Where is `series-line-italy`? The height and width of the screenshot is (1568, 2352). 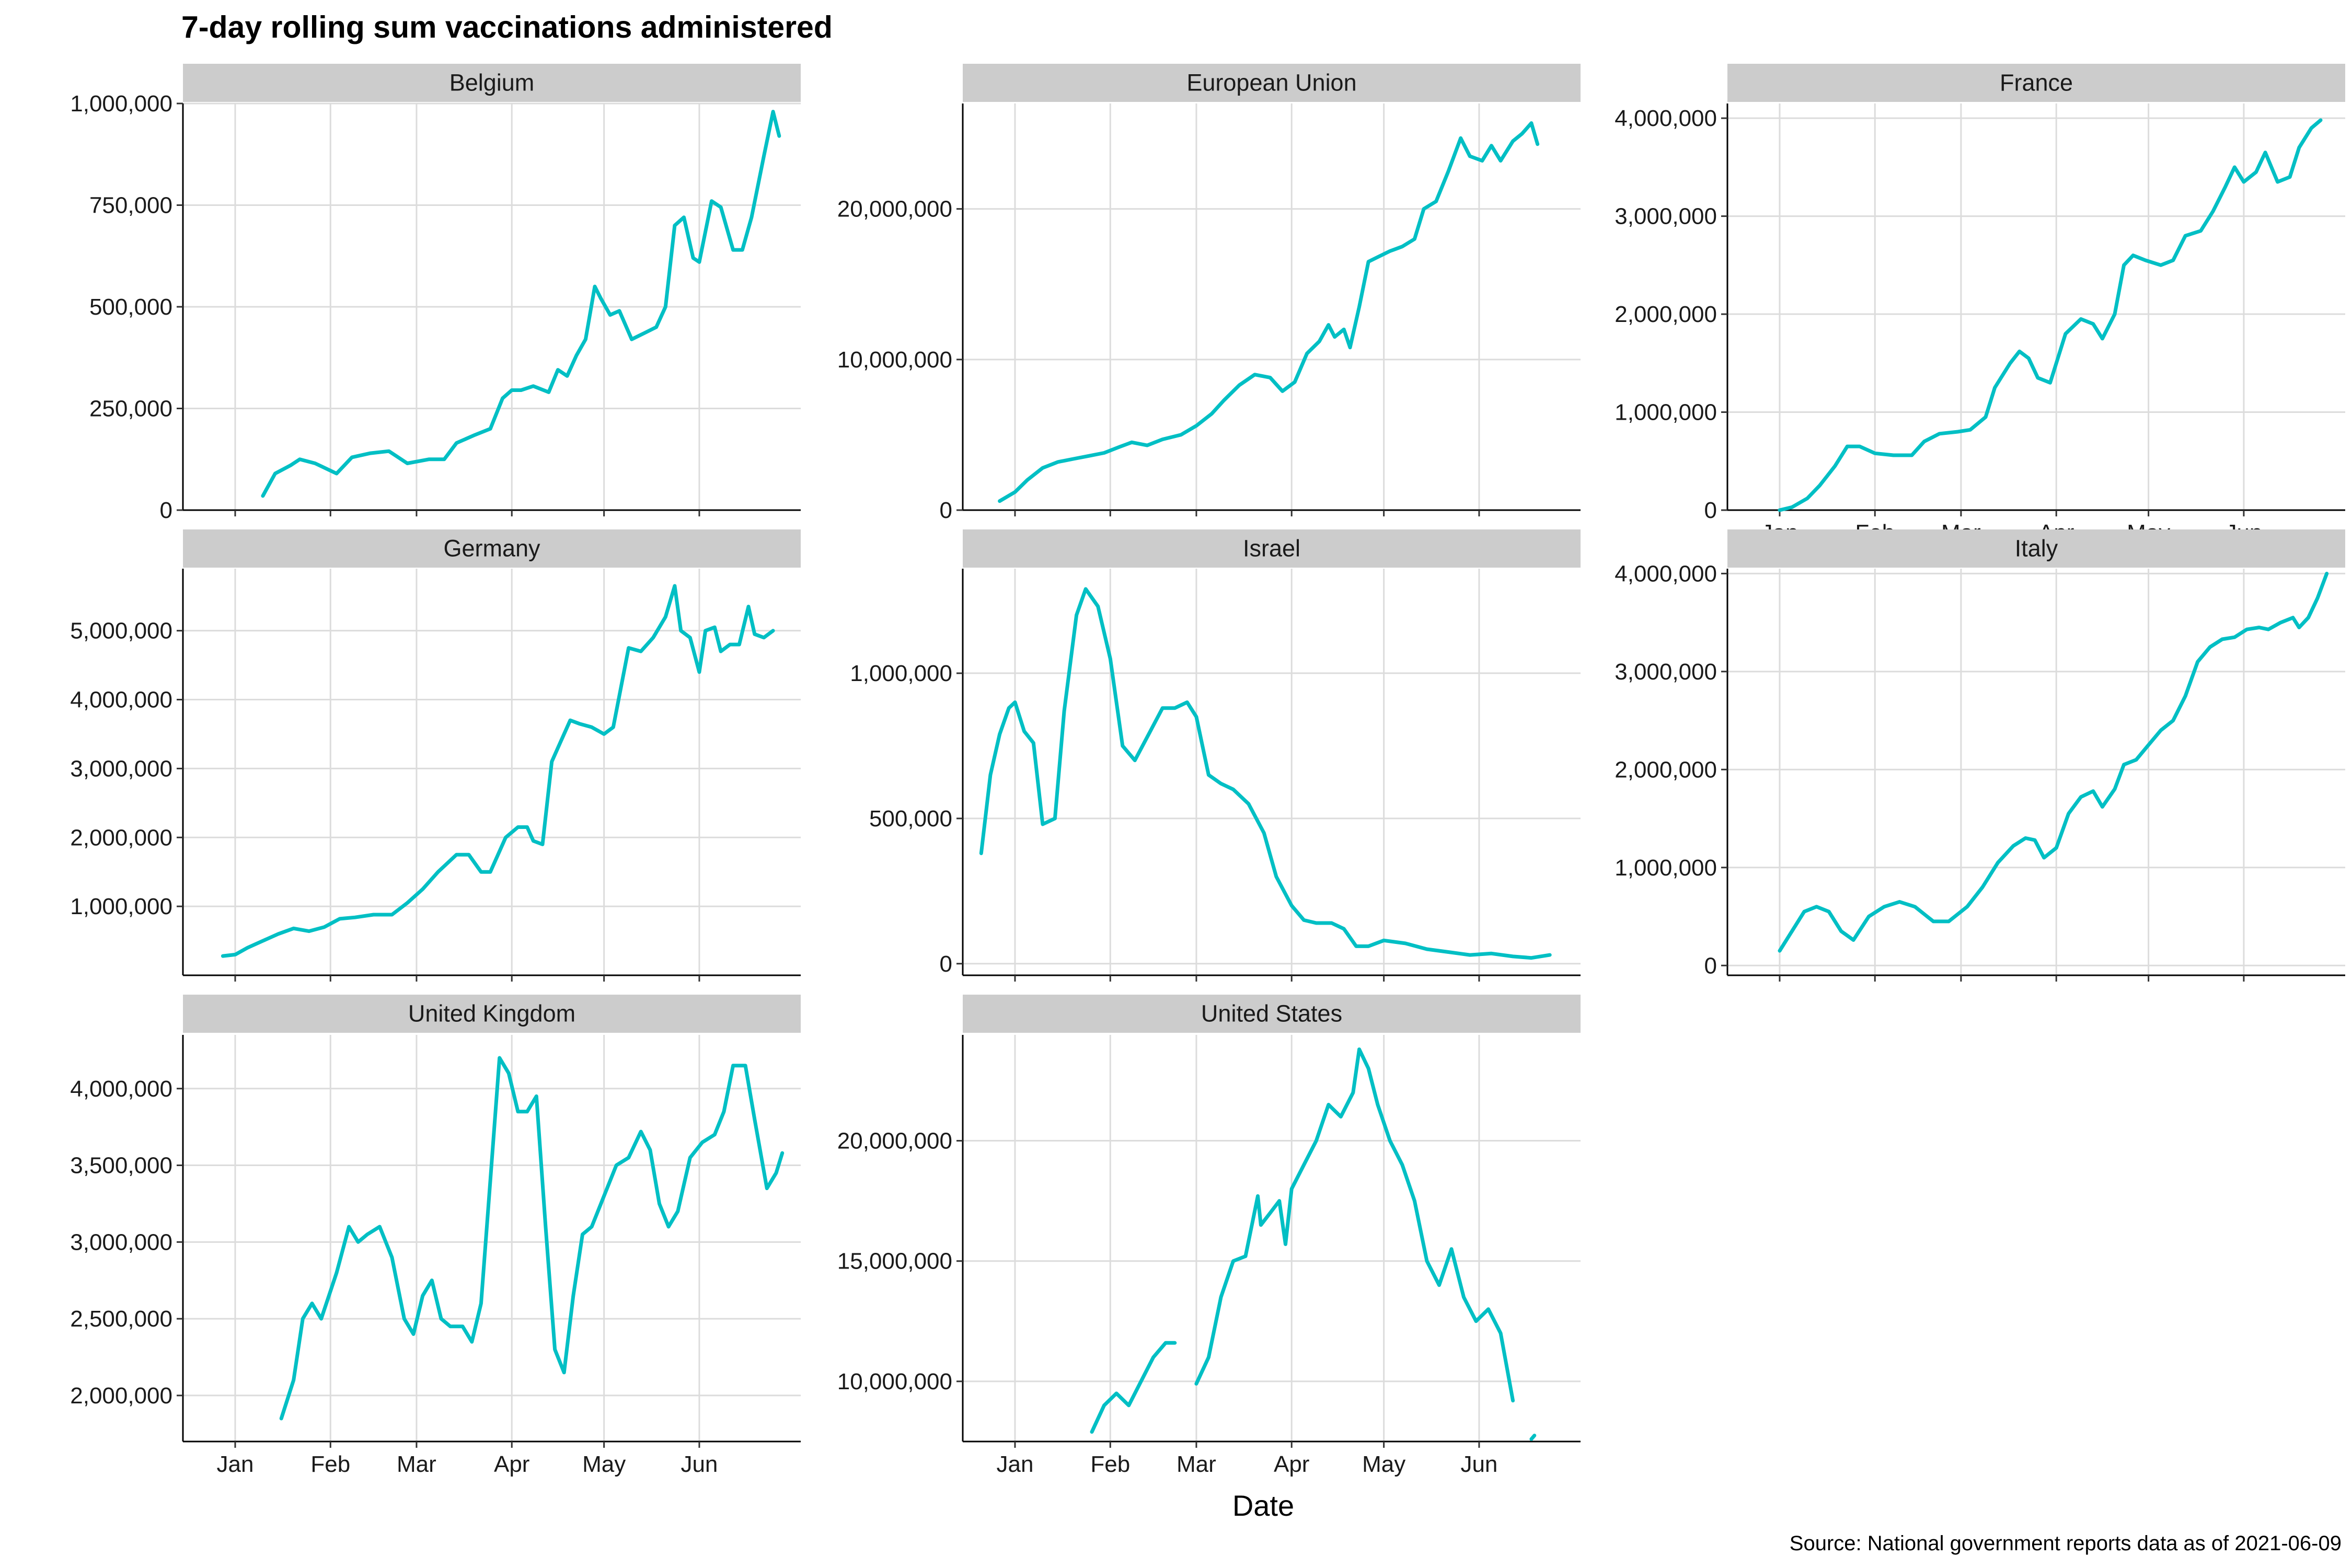 series-line-italy is located at coordinates (2053, 762).